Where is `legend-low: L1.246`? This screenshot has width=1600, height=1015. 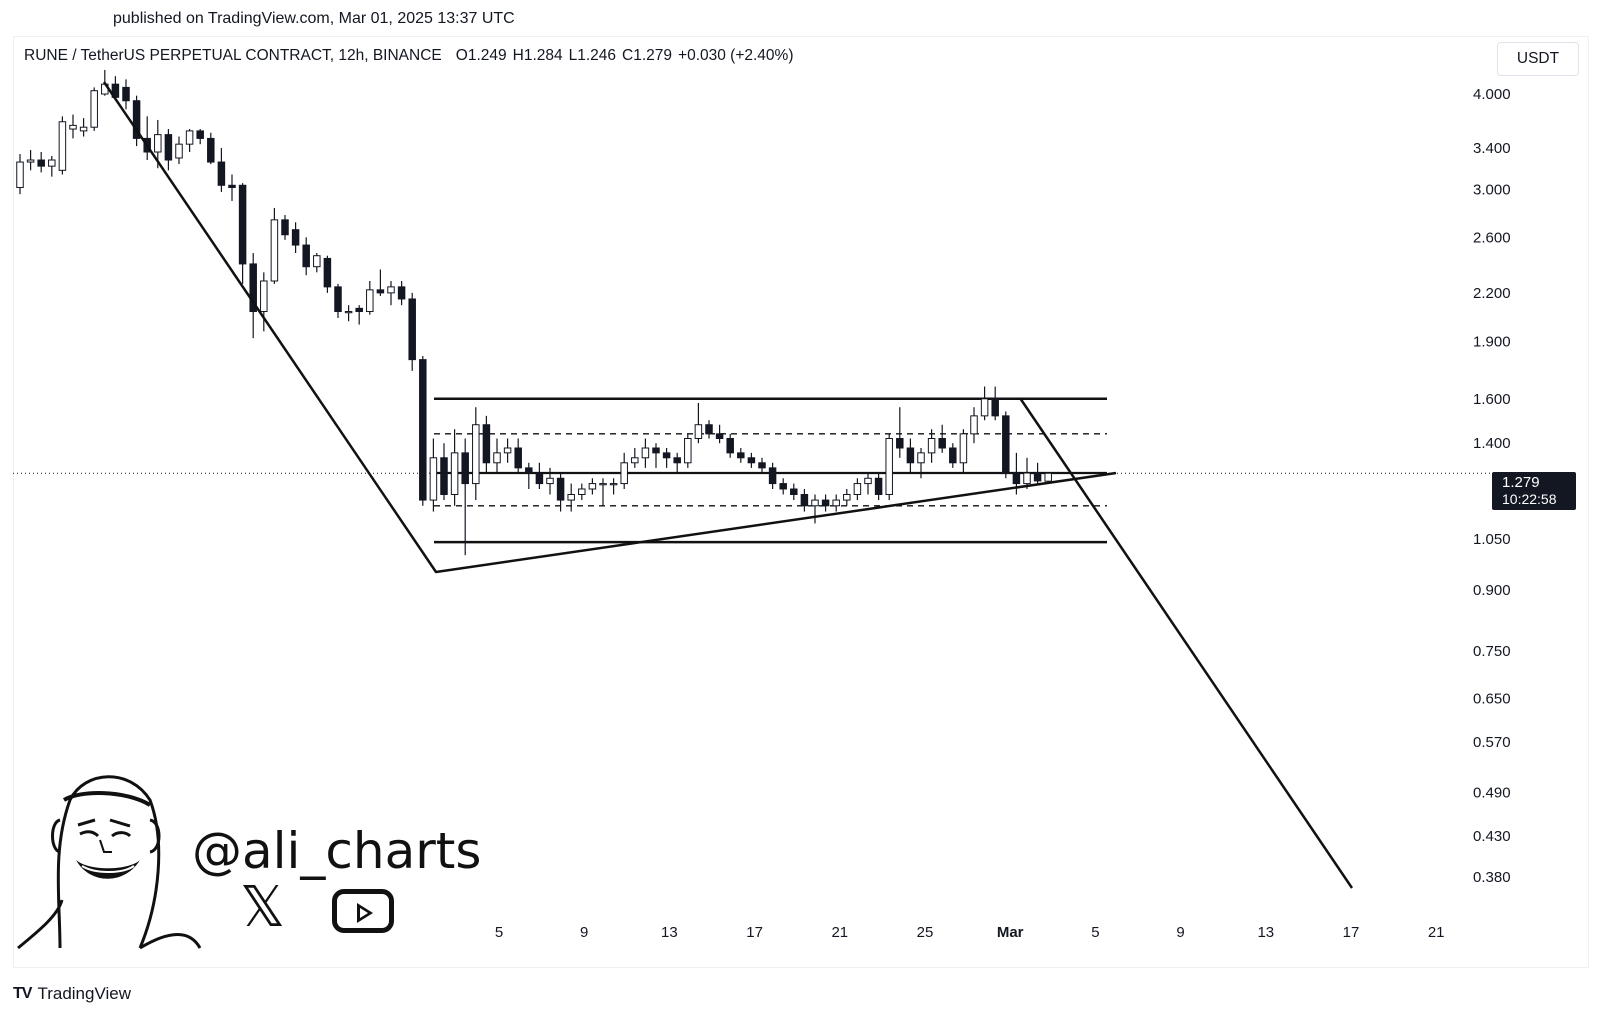 legend-low: L1.246 is located at coordinates (592, 55).